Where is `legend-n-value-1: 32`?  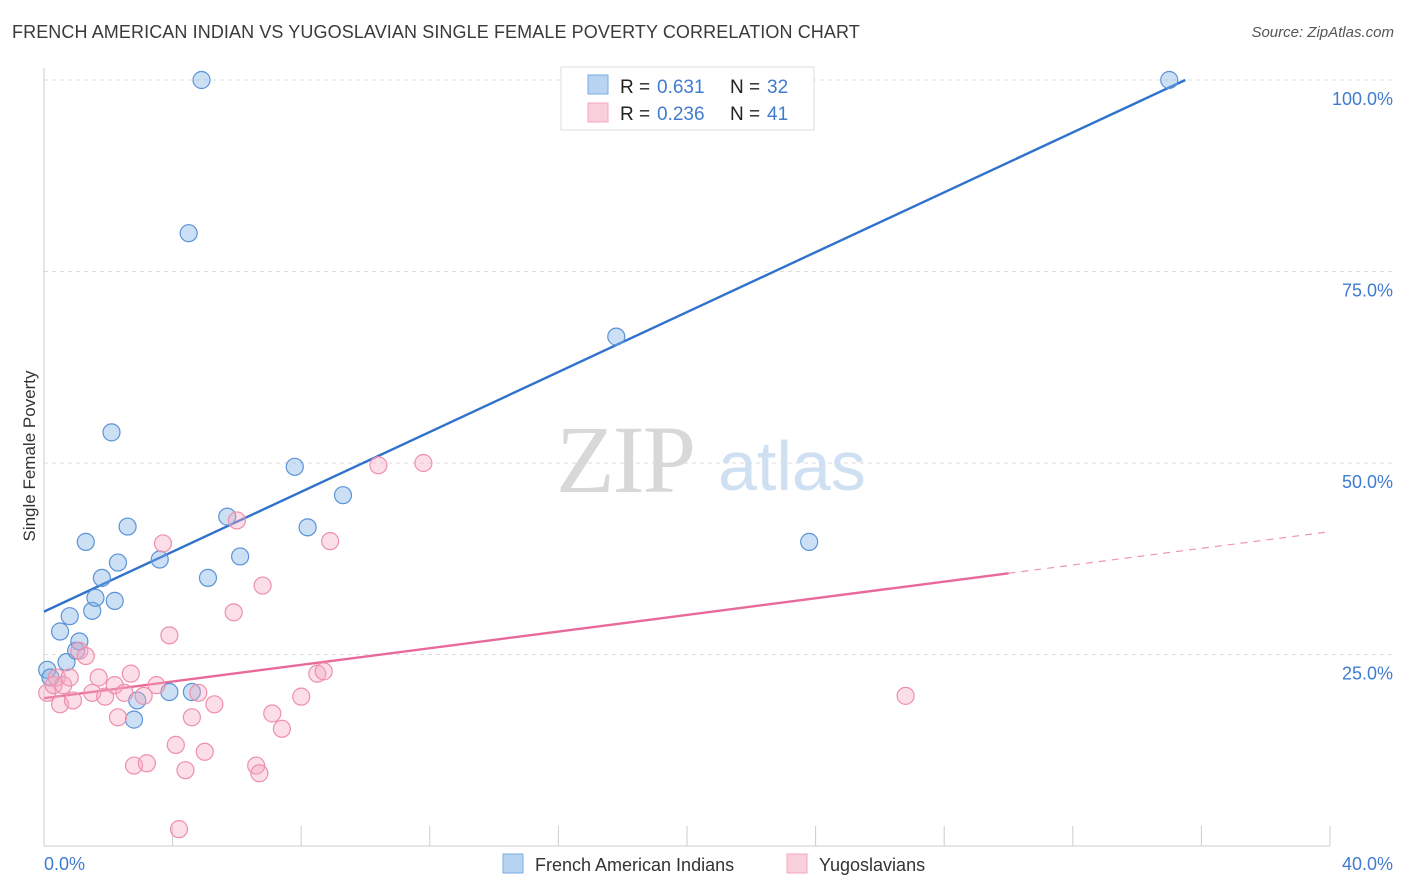
legend-n-value-1: 32 is located at coordinates (777, 87).